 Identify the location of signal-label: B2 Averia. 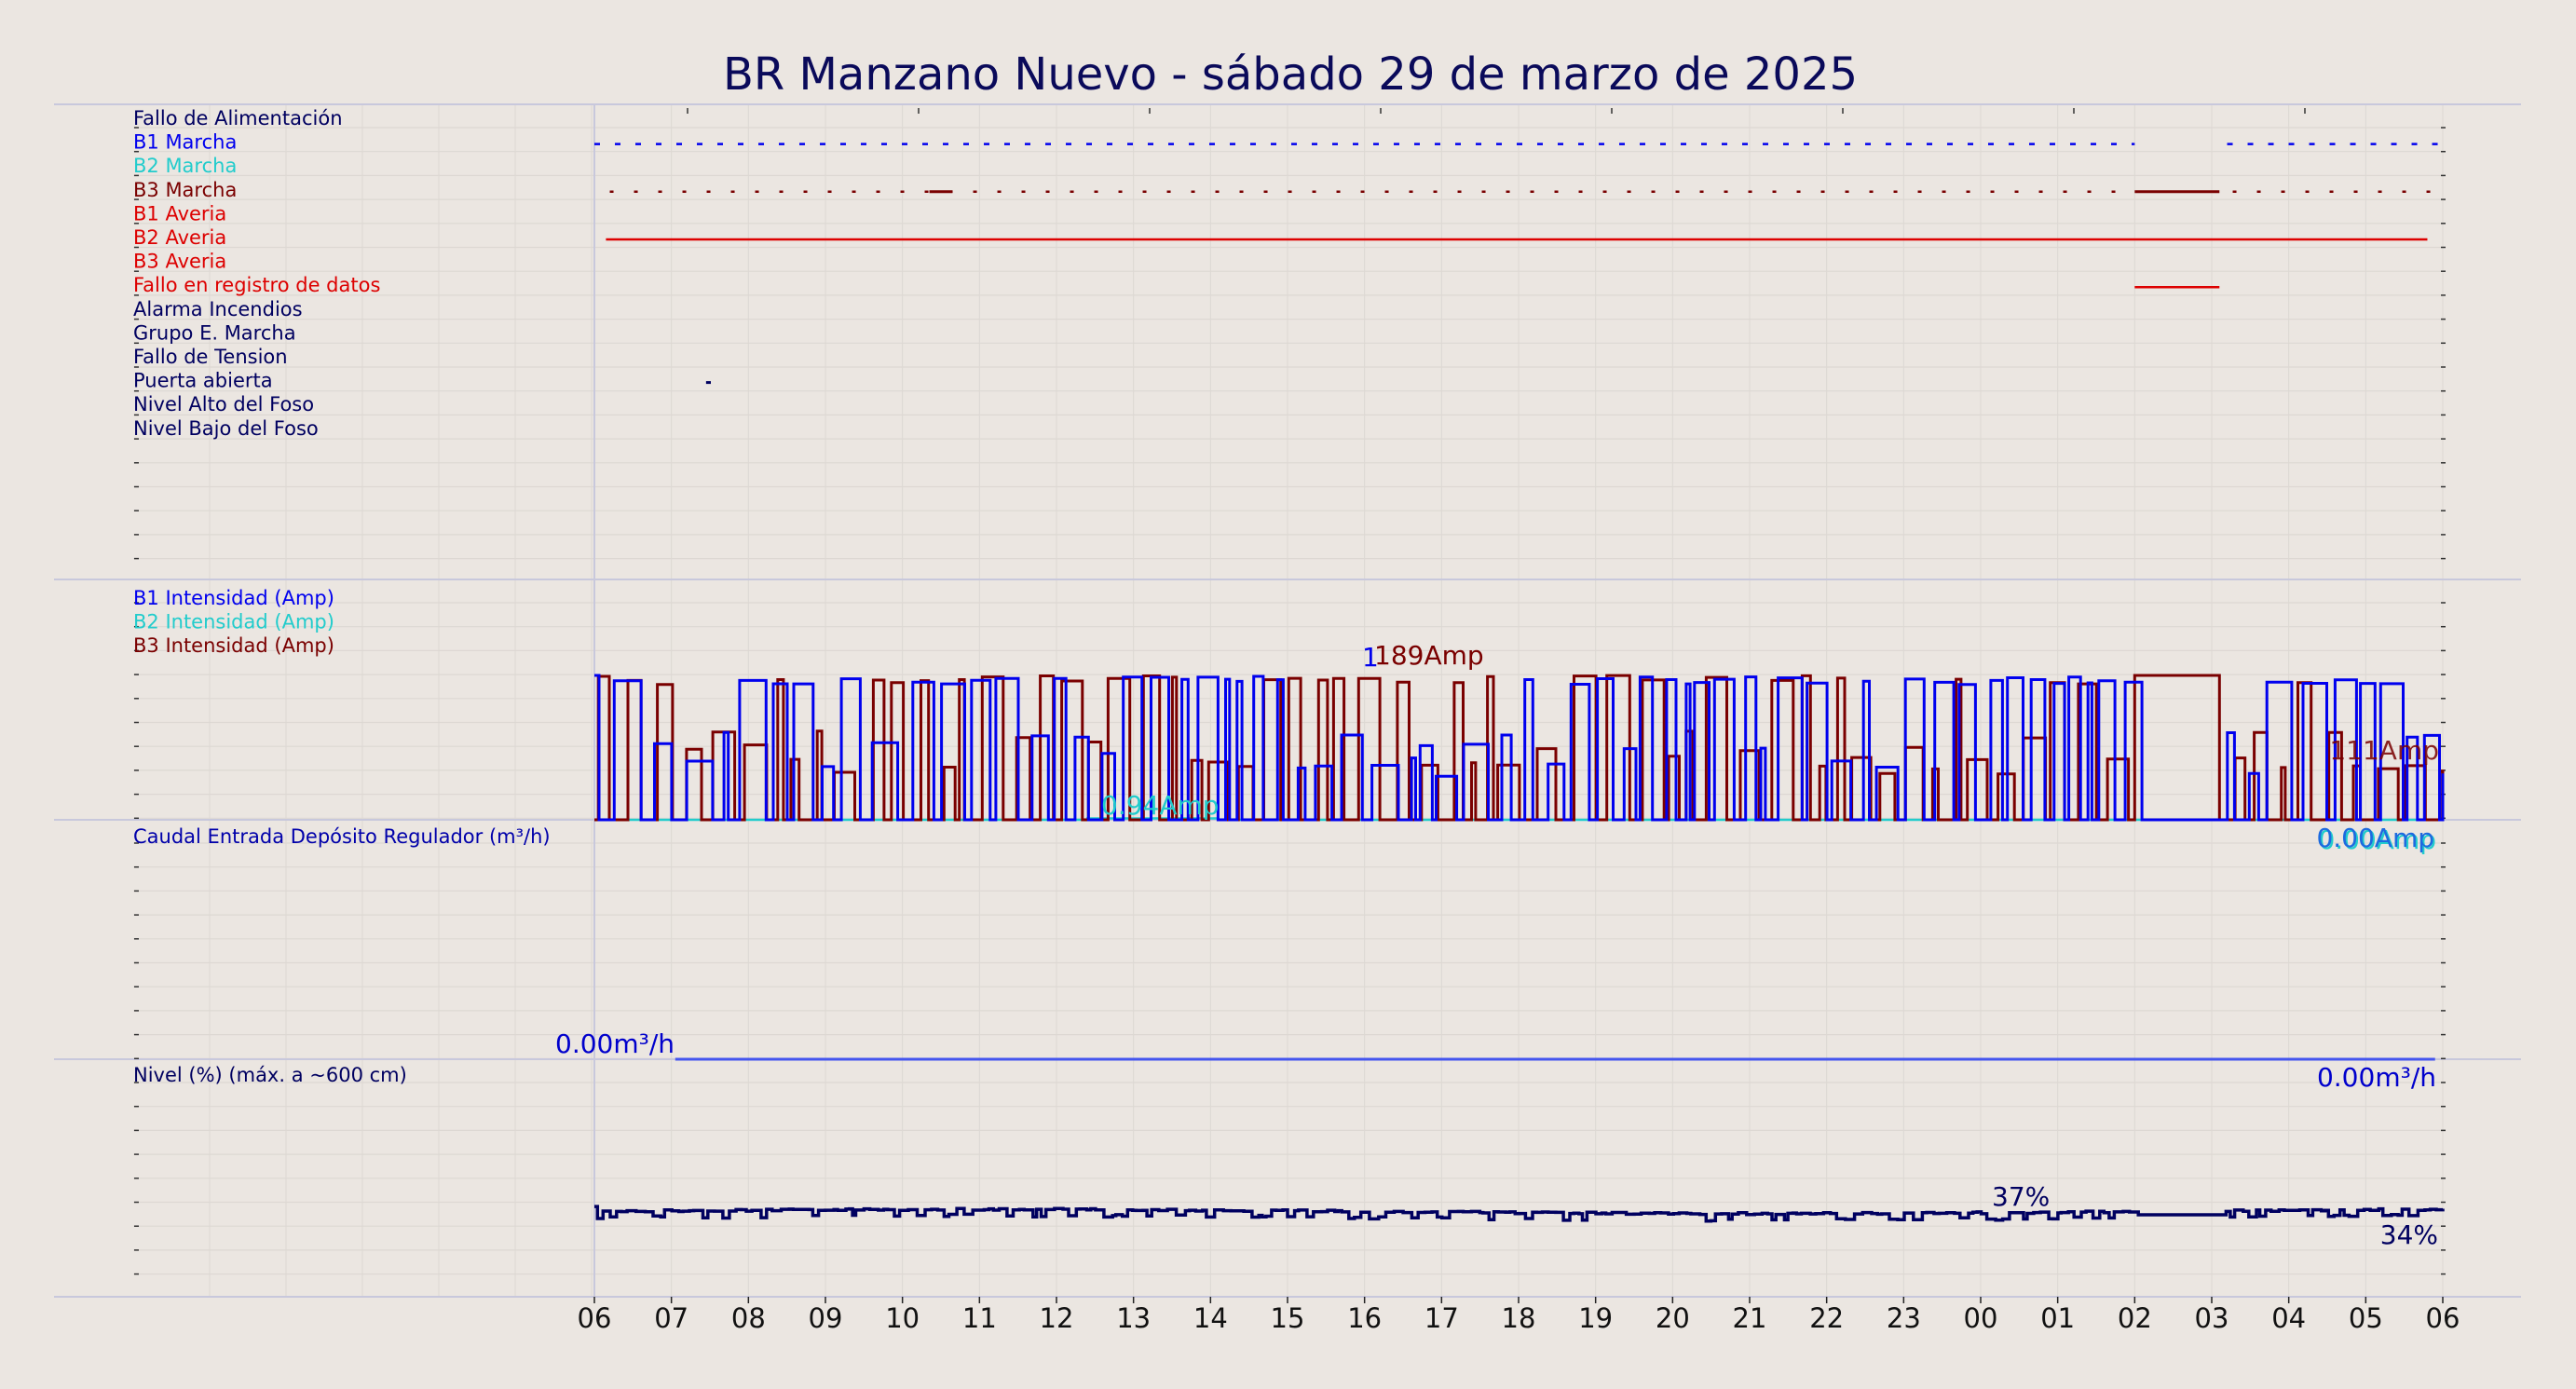
(179, 237).